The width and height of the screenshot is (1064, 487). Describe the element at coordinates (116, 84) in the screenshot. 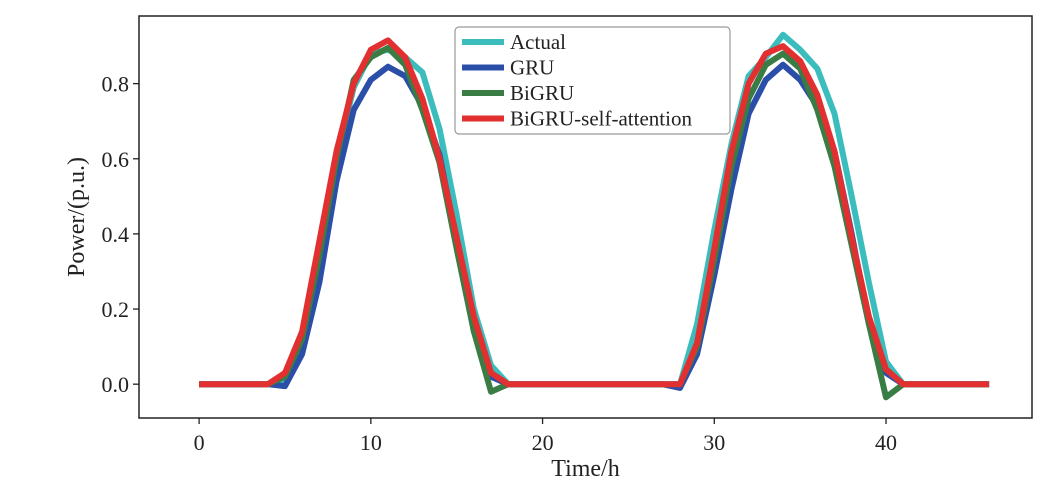

I see `y-tick-label: 0.8` at that location.